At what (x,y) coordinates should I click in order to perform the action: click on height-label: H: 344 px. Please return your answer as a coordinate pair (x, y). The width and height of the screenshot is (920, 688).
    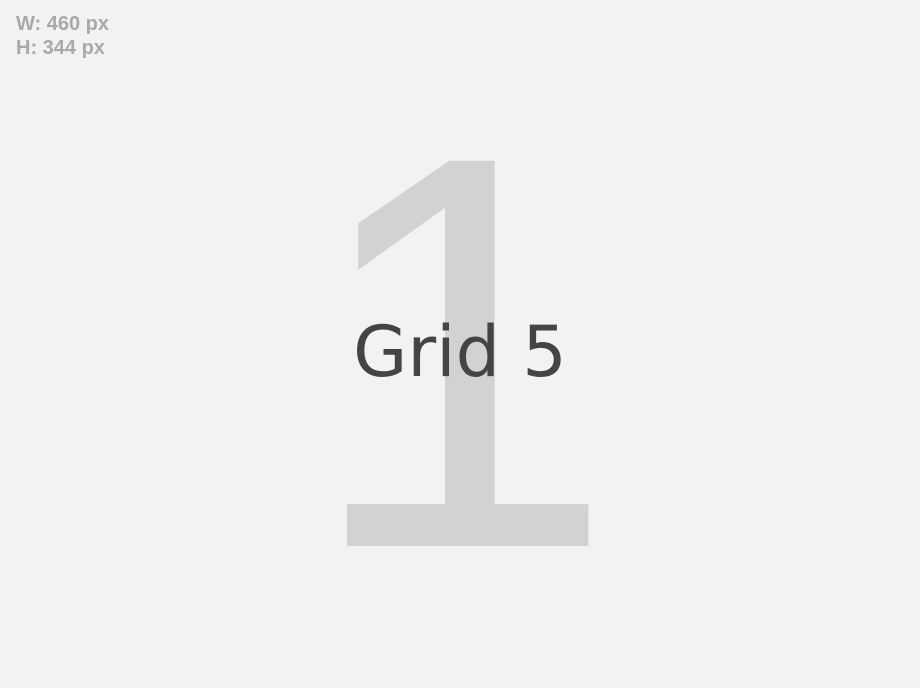
    Looking at the image, I should click on (60, 48).